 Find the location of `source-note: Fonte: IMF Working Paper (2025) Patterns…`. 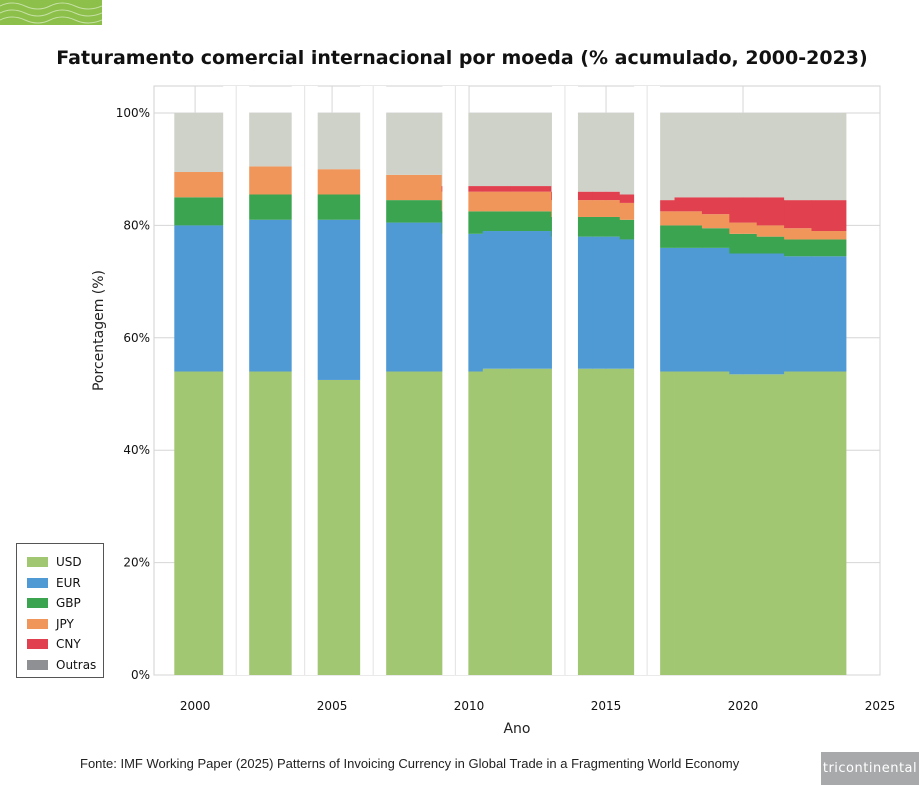

source-note: Fonte: IMF Working Paper (2025) Patterns… is located at coordinates (410, 763).